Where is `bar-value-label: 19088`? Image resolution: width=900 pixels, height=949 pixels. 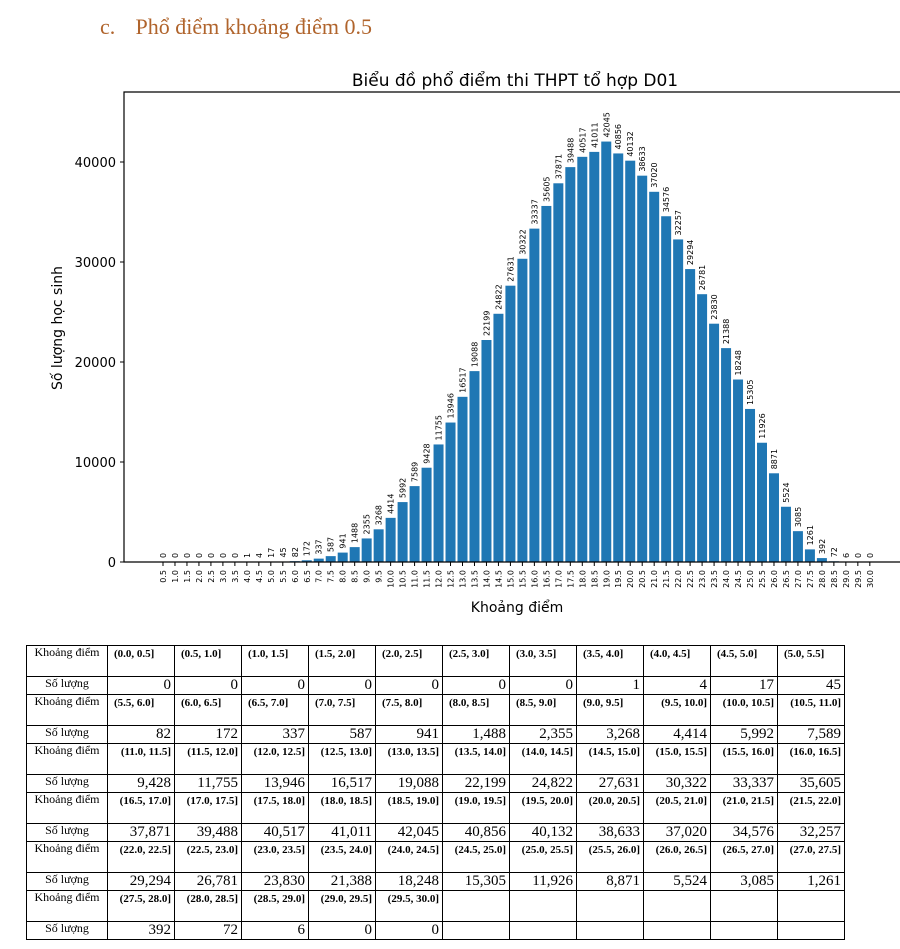 bar-value-label: 19088 is located at coordinates (474, 354).